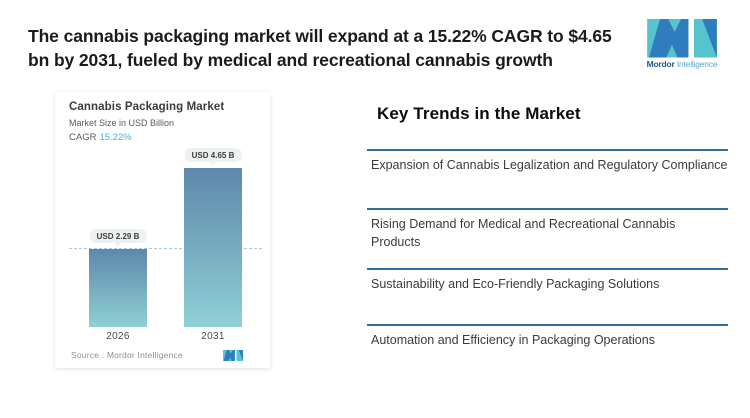 This screenshot has height=418, width=750. Describe the element at coordinates (682, 38) in the screenshot. I see `mordor-intelligence-logo-icon` at that location.